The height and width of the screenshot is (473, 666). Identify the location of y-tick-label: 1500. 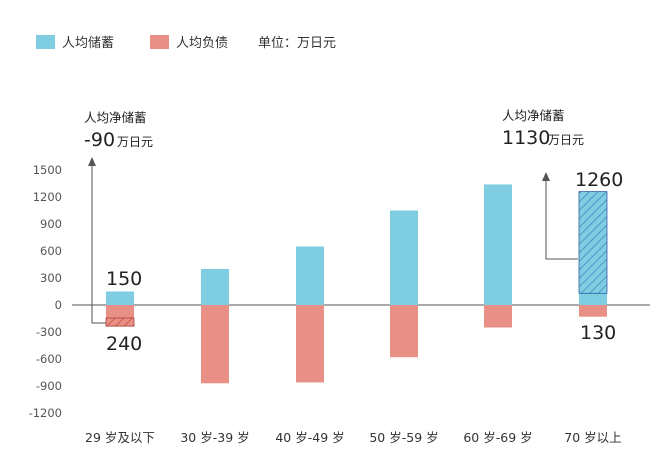
(47, 170).